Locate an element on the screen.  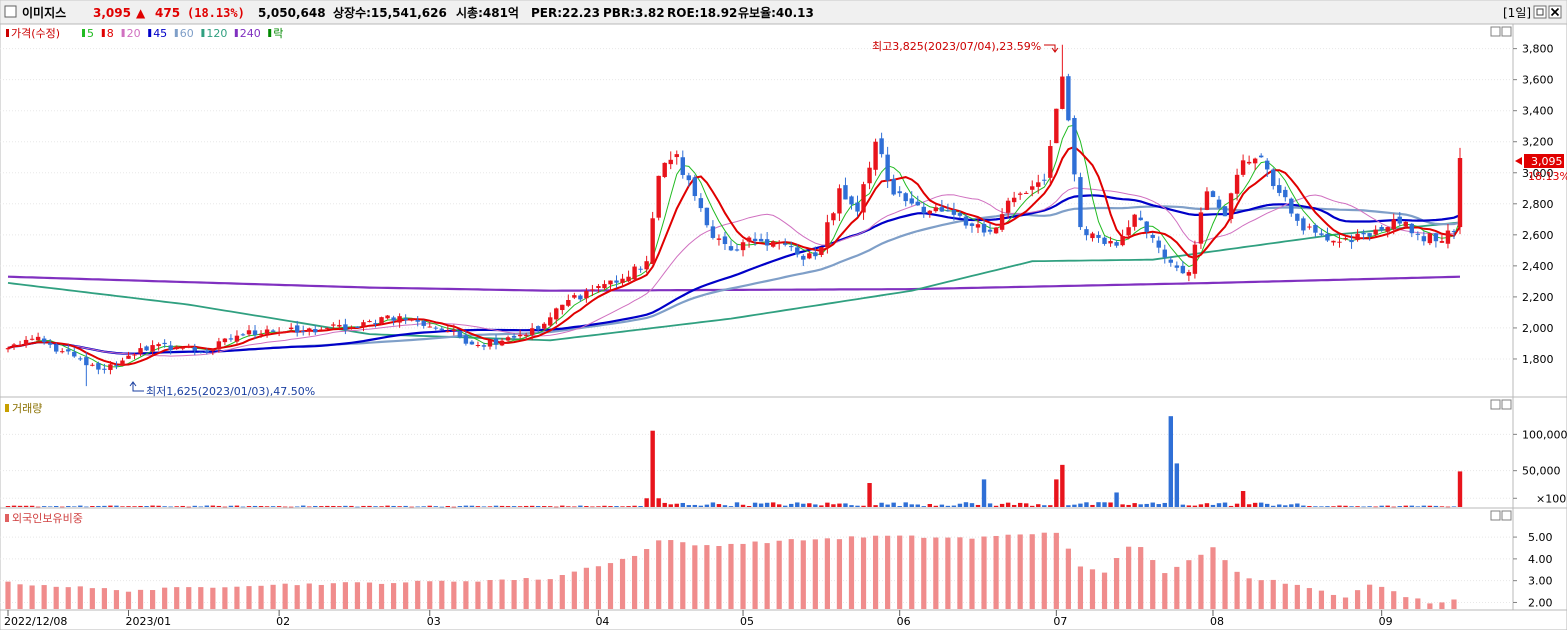
period-selector: [1일] is located at coordinates (1517, 13).